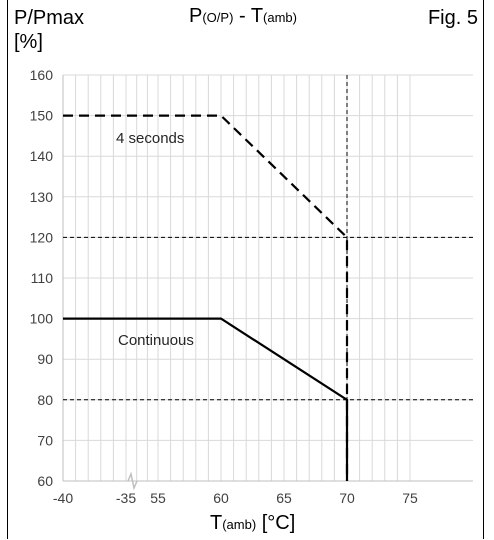 The image size is (494, 540). What do you see at coordinates (156, 340) in the screenshot?
I see `series-label-continuous: Continuous` at bounding box center [156, 340].